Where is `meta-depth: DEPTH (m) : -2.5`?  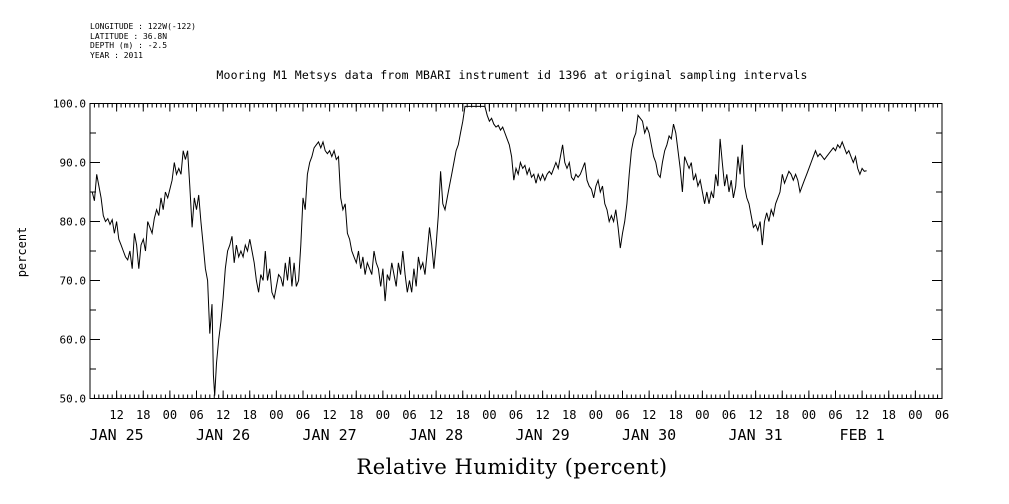
meta-depth: DEPTH (m) : -2.5 is located at coordinates (129, 46).